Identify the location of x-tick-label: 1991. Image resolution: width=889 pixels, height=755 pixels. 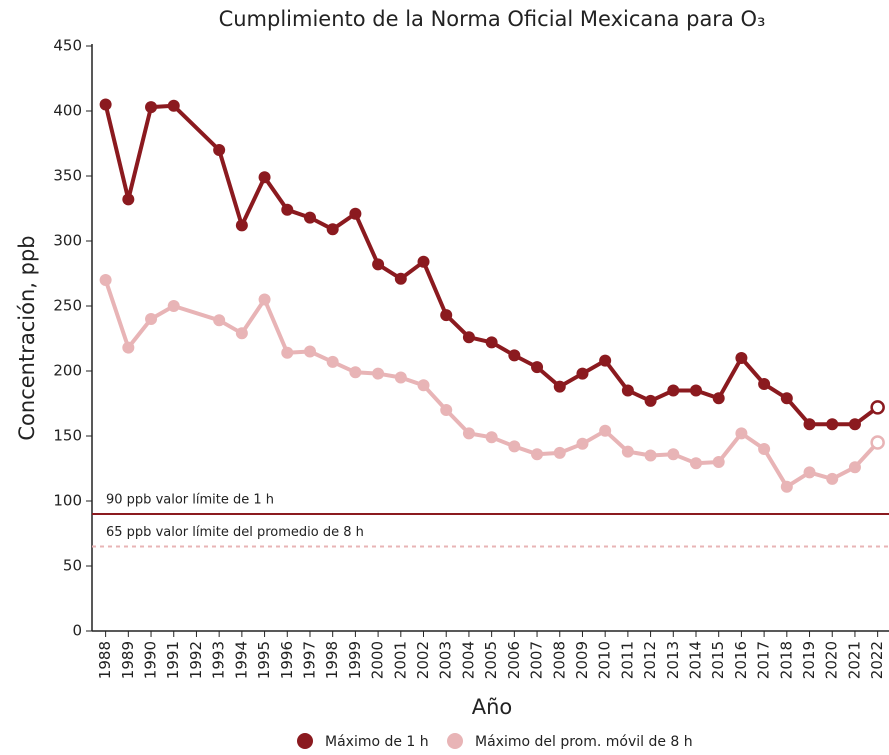
(173, 660).